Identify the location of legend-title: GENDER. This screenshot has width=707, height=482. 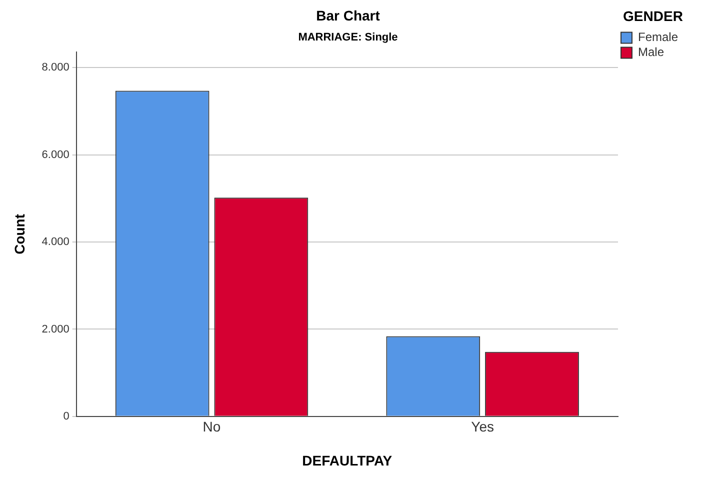
(653, 16).